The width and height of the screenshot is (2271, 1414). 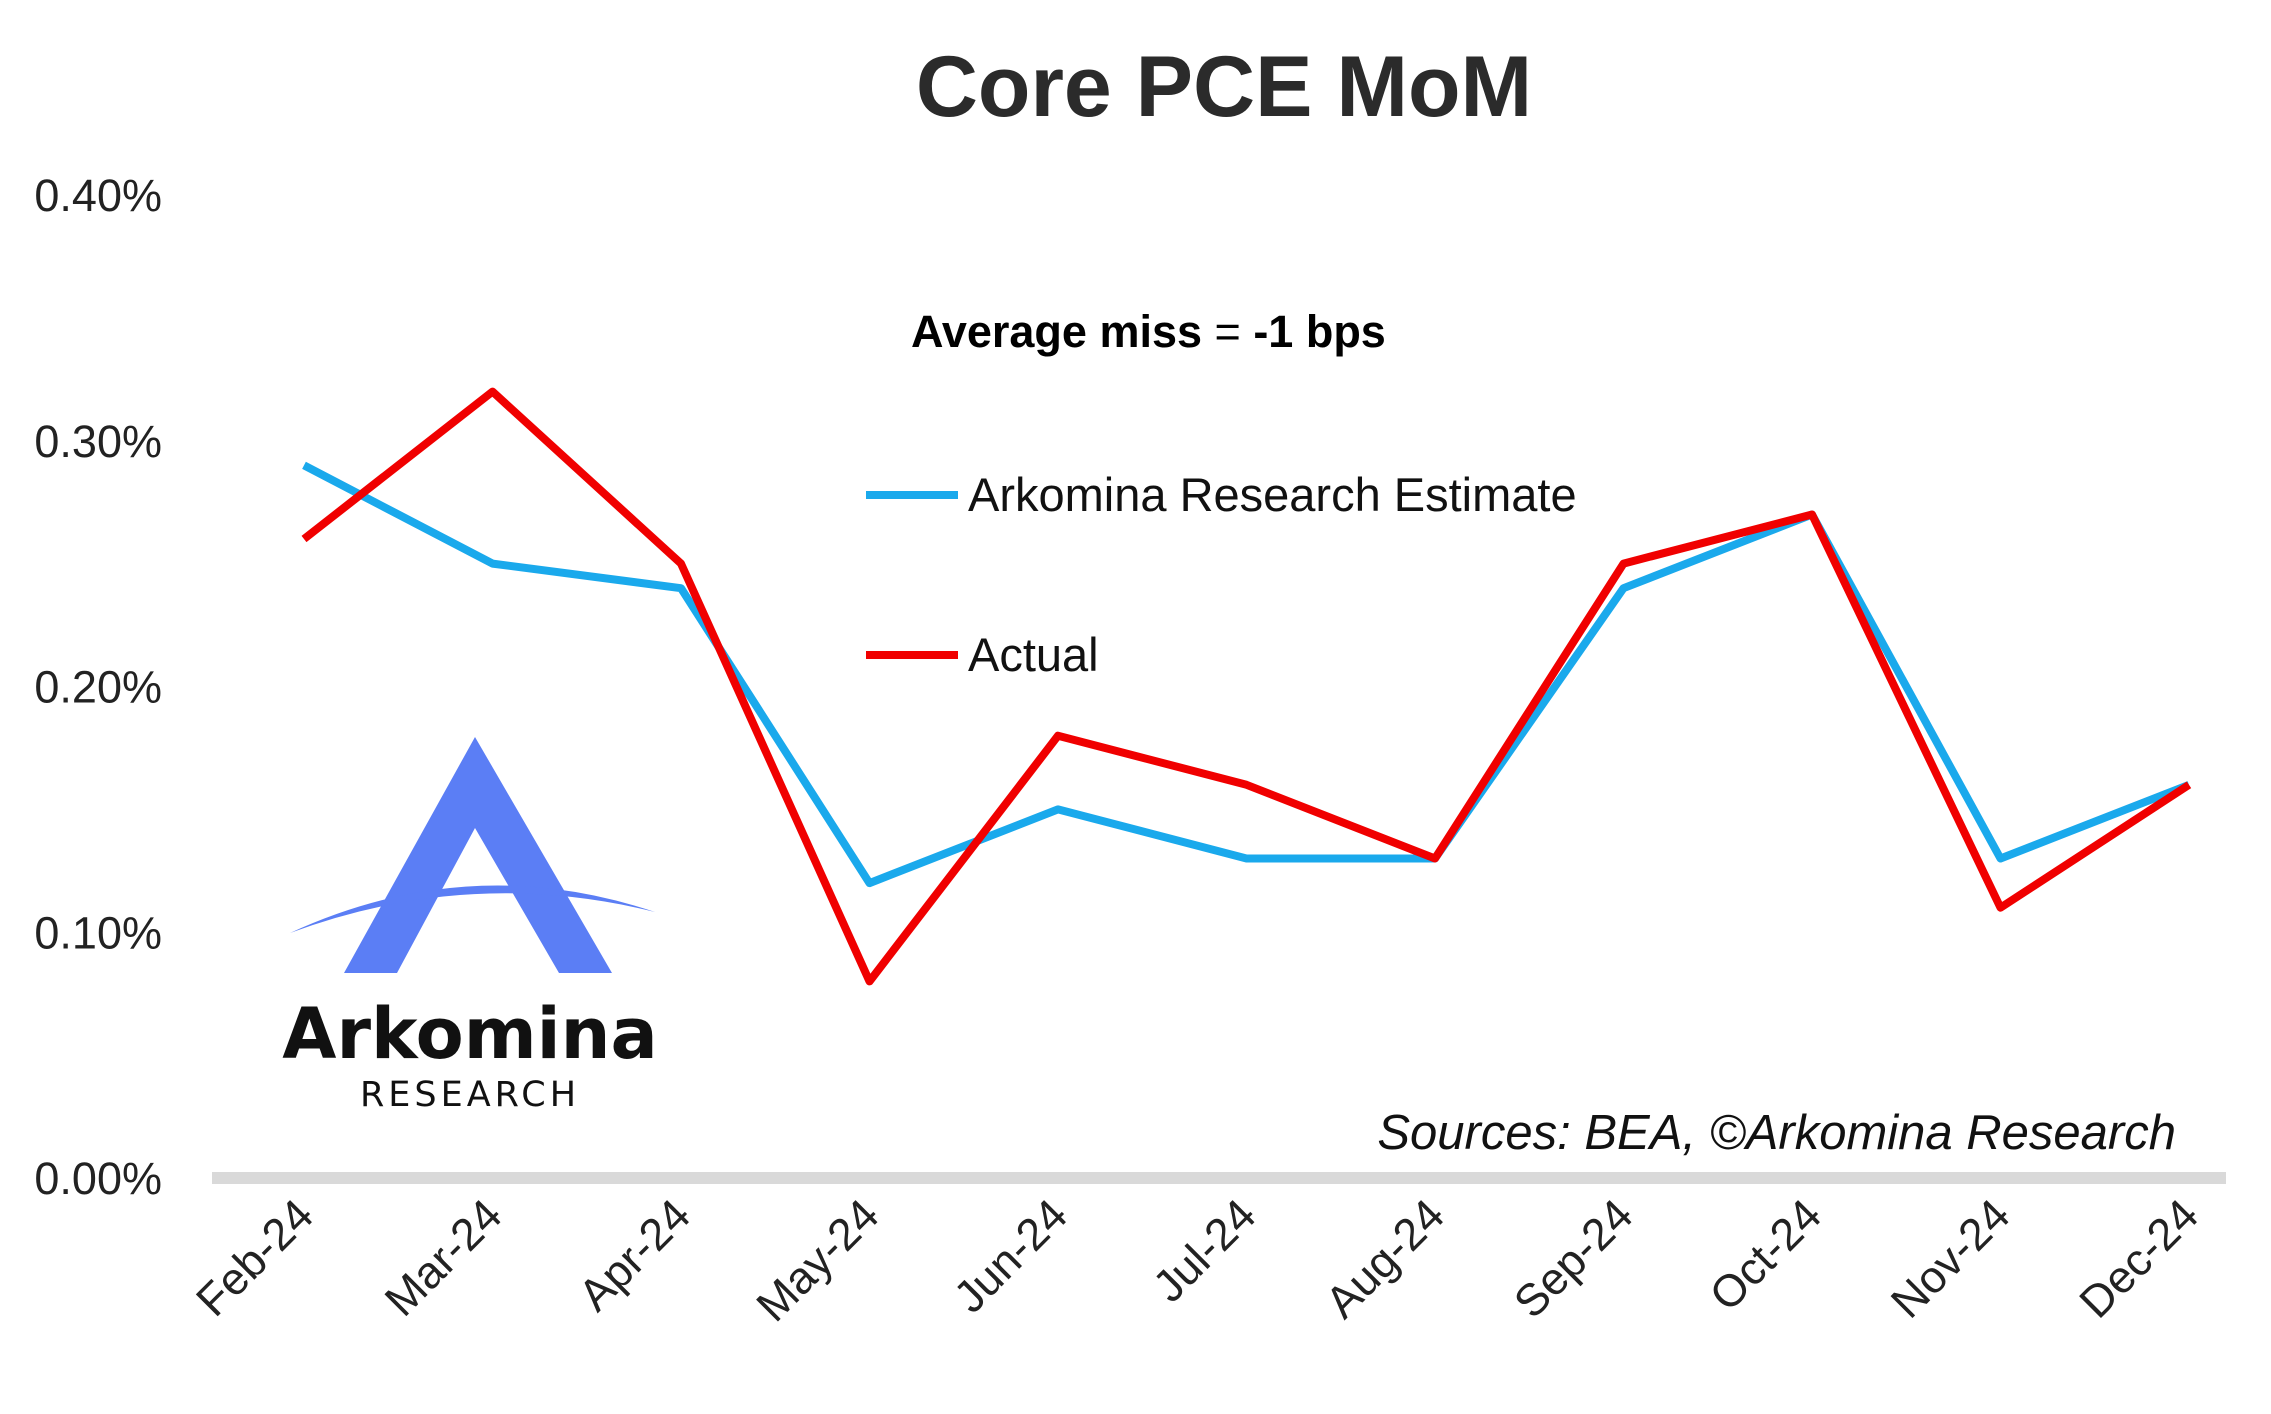 I want to click on x-tick-label: Apr-24, so click(x=634, y=1255).